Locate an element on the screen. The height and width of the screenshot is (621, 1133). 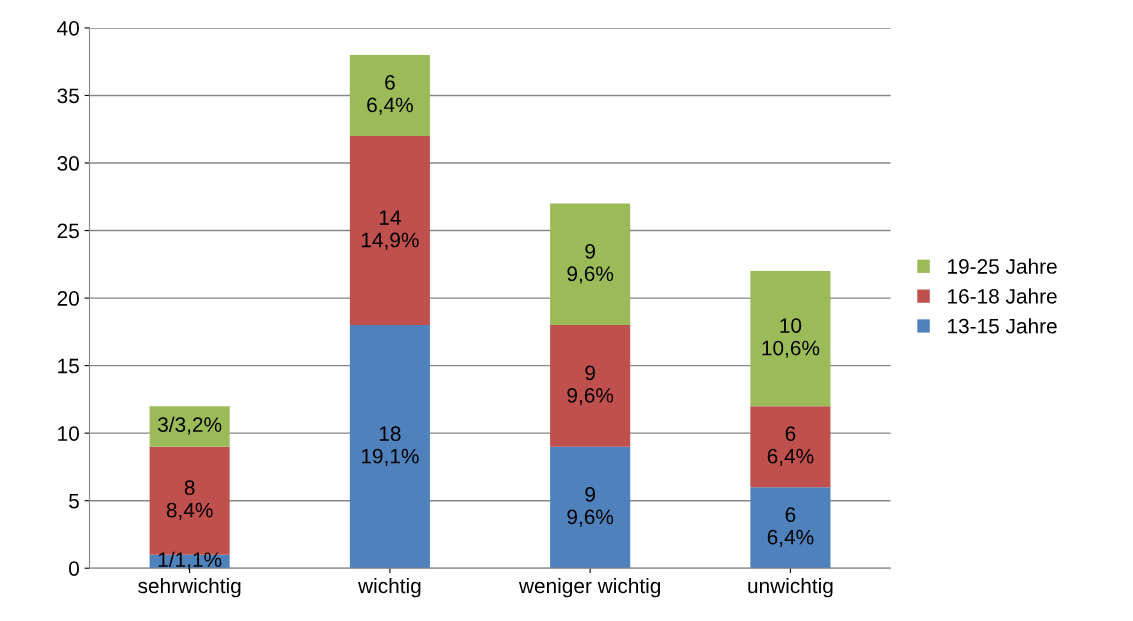
x-tick-label: wichtig is located at coordinates (389, 587).